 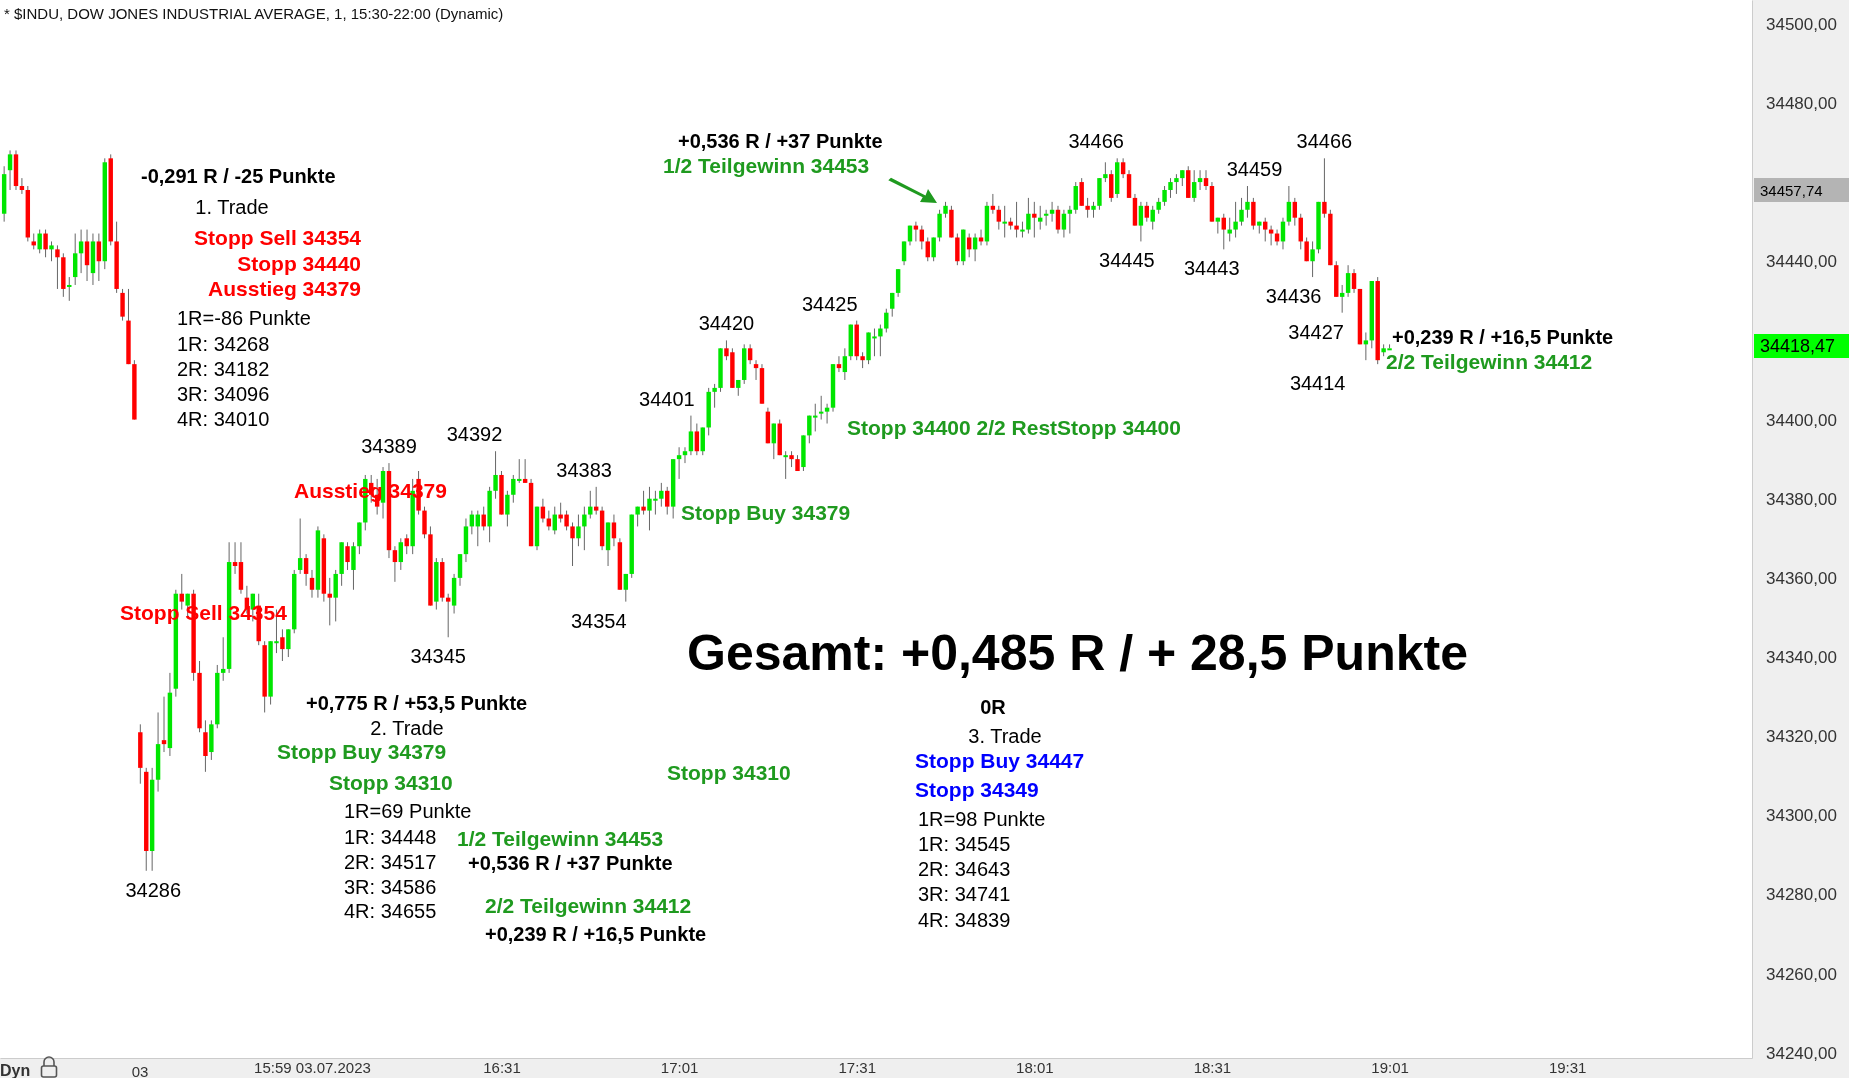 I want to click on y-tick-label: 34320,00, so click(x=1801, y=737).